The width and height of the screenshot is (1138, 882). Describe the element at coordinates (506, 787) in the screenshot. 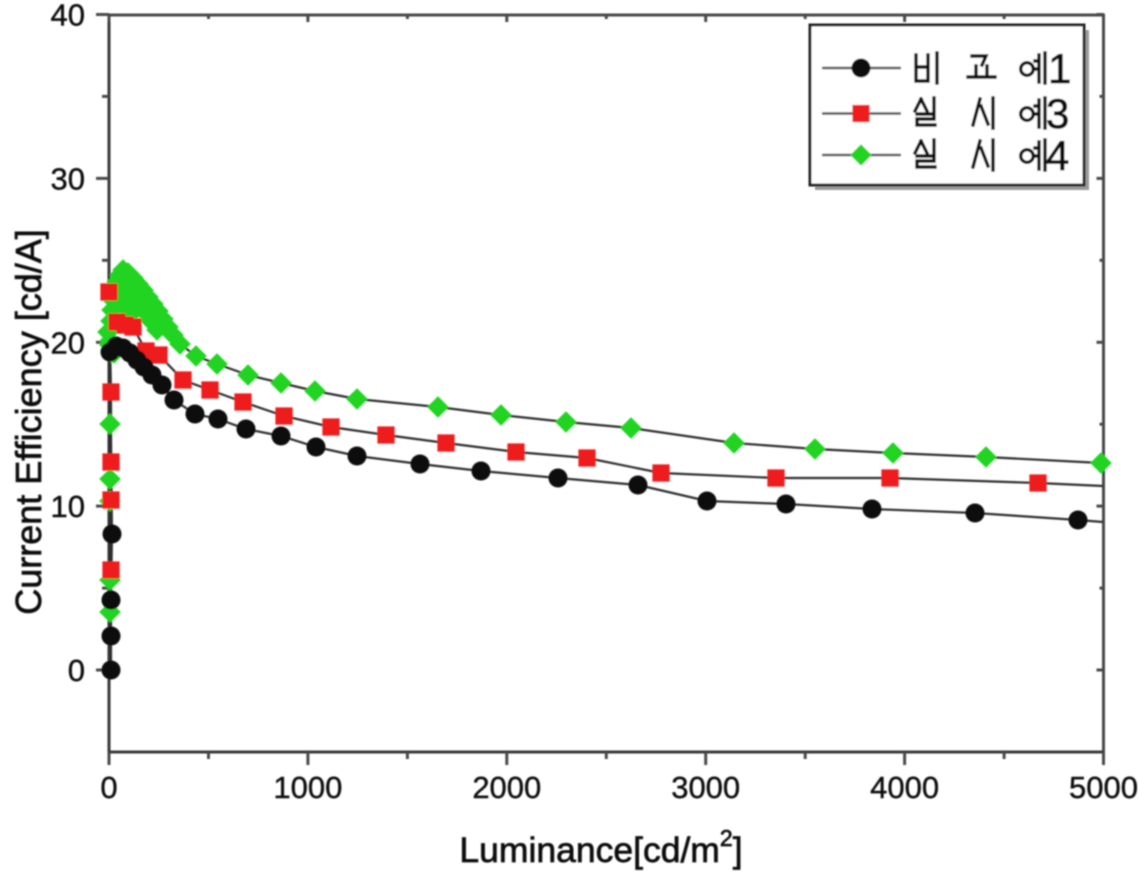

I see `svg-text: 2000` at that location.